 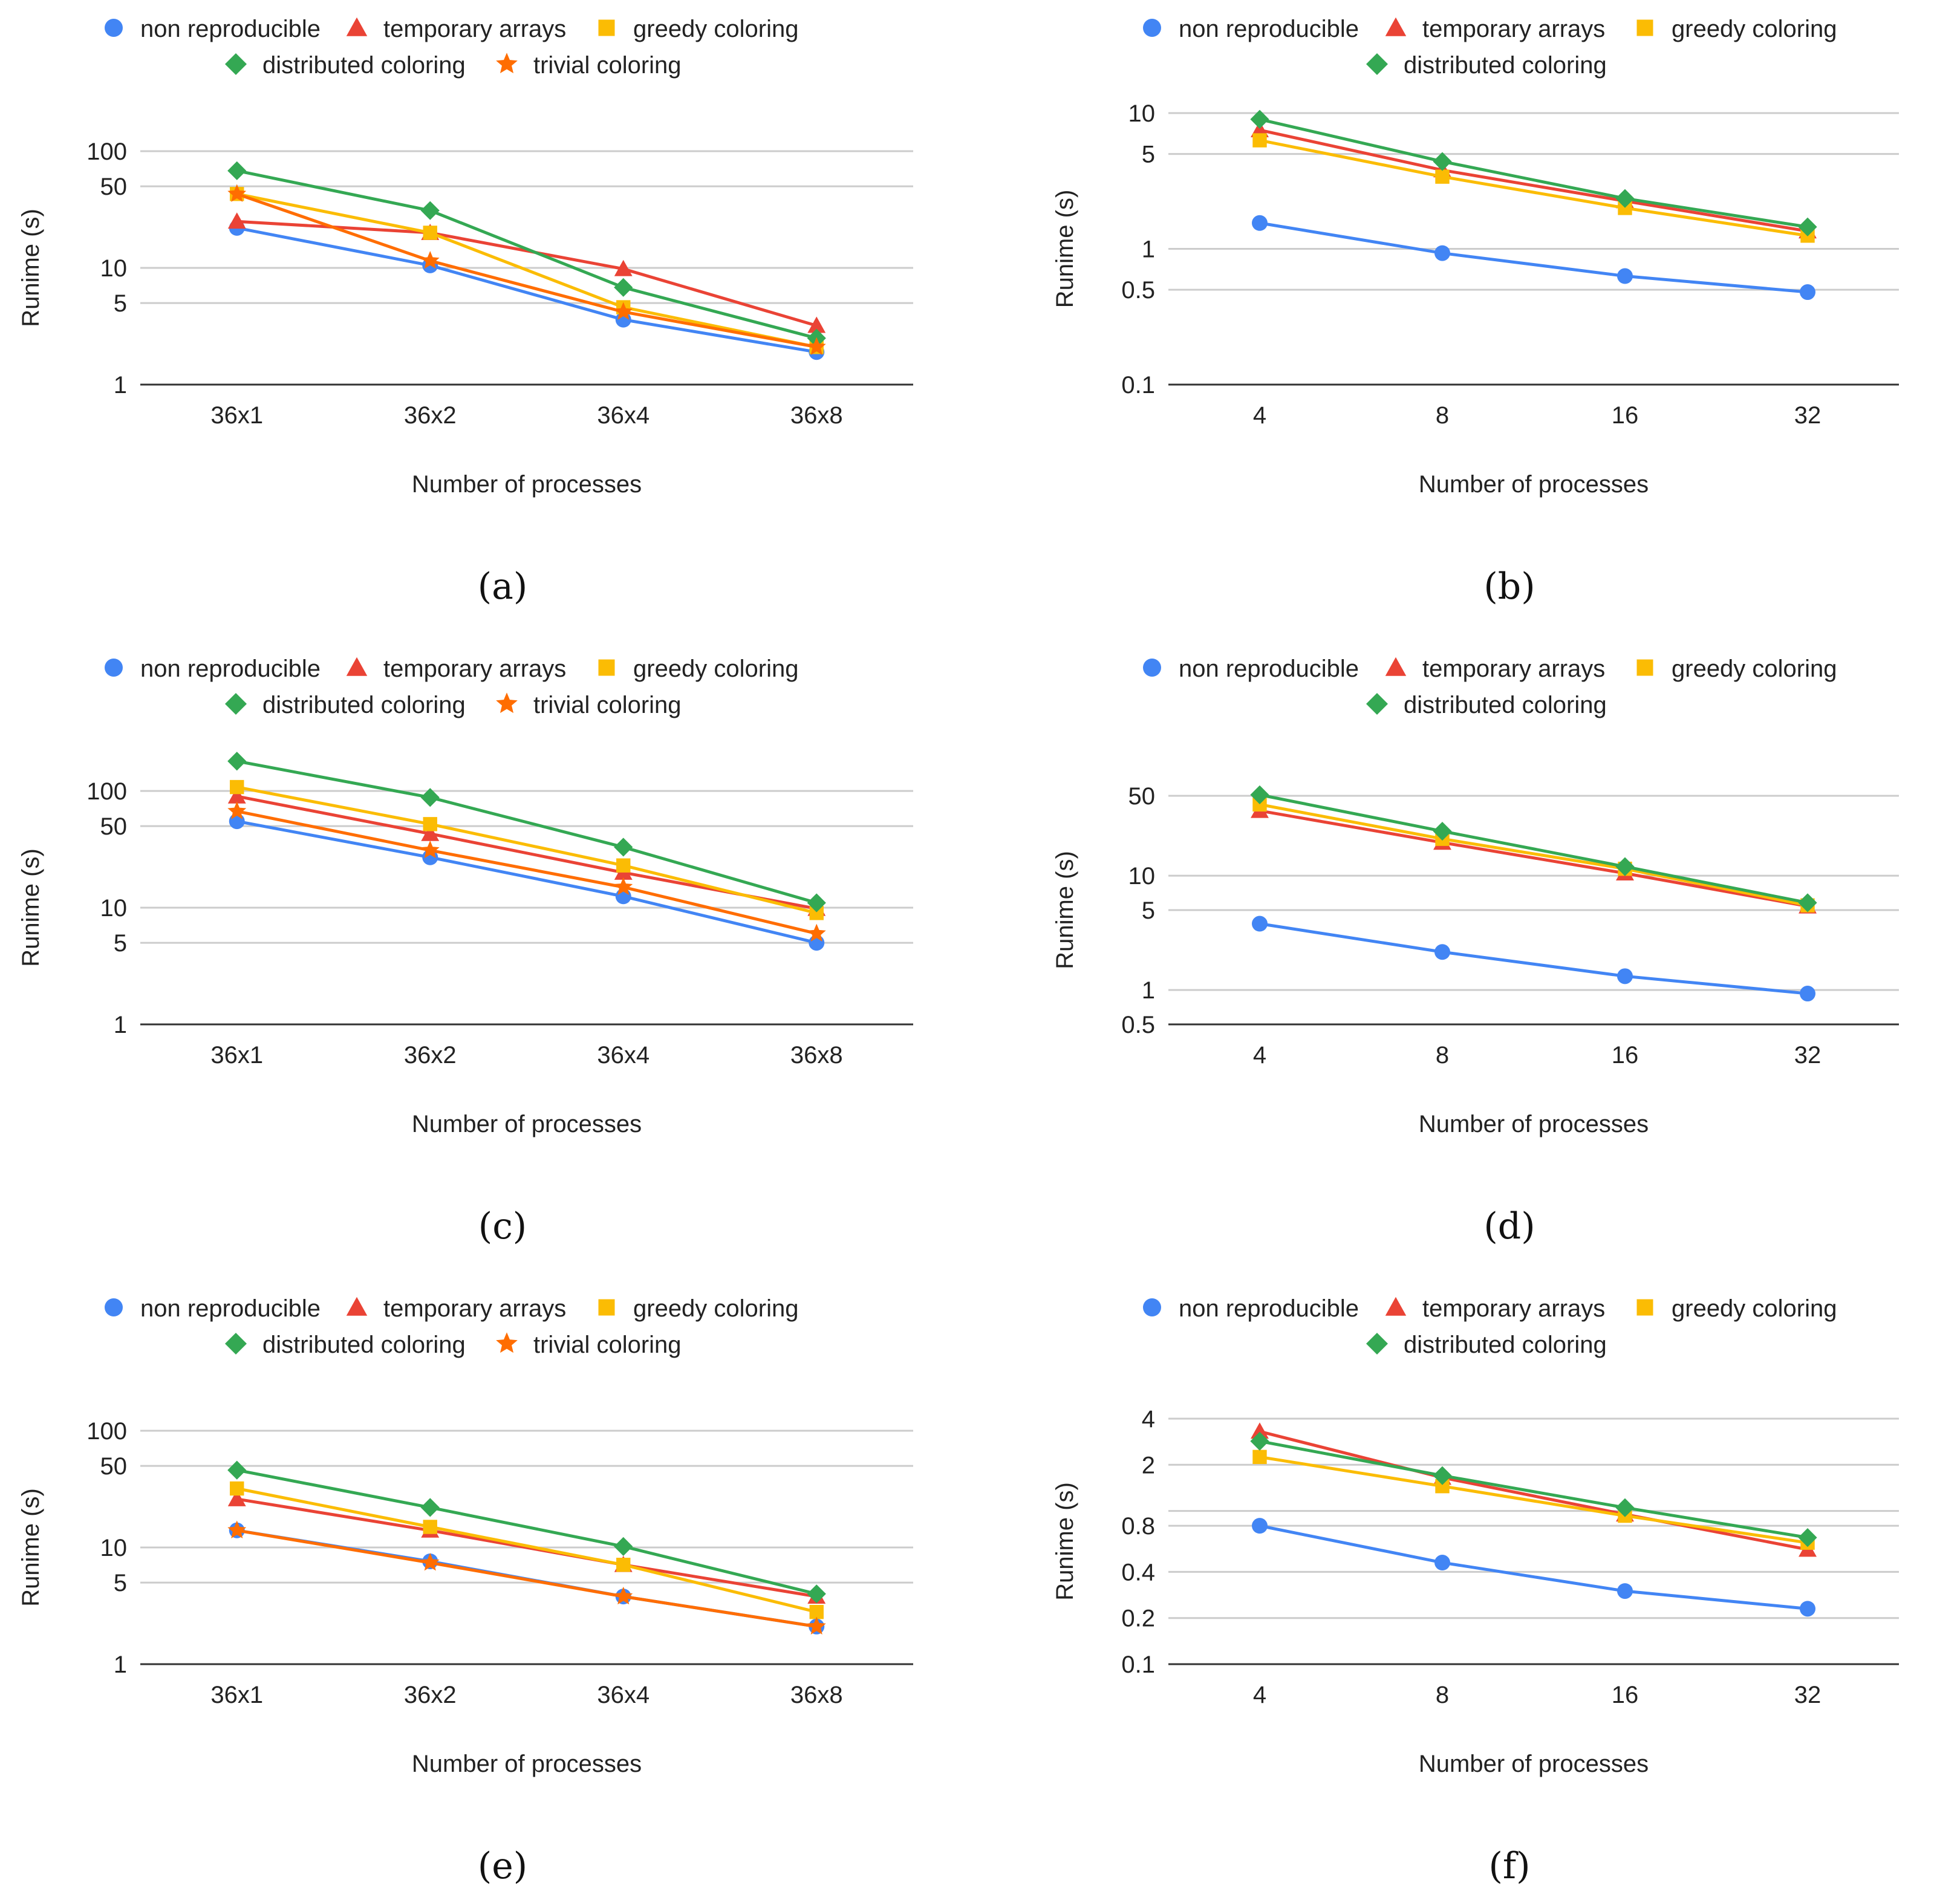 What do you see at coordinates (1808, 1695) in the screenshot?
I see `x-tick-label: 32` at bounding box center [1808, 1695].